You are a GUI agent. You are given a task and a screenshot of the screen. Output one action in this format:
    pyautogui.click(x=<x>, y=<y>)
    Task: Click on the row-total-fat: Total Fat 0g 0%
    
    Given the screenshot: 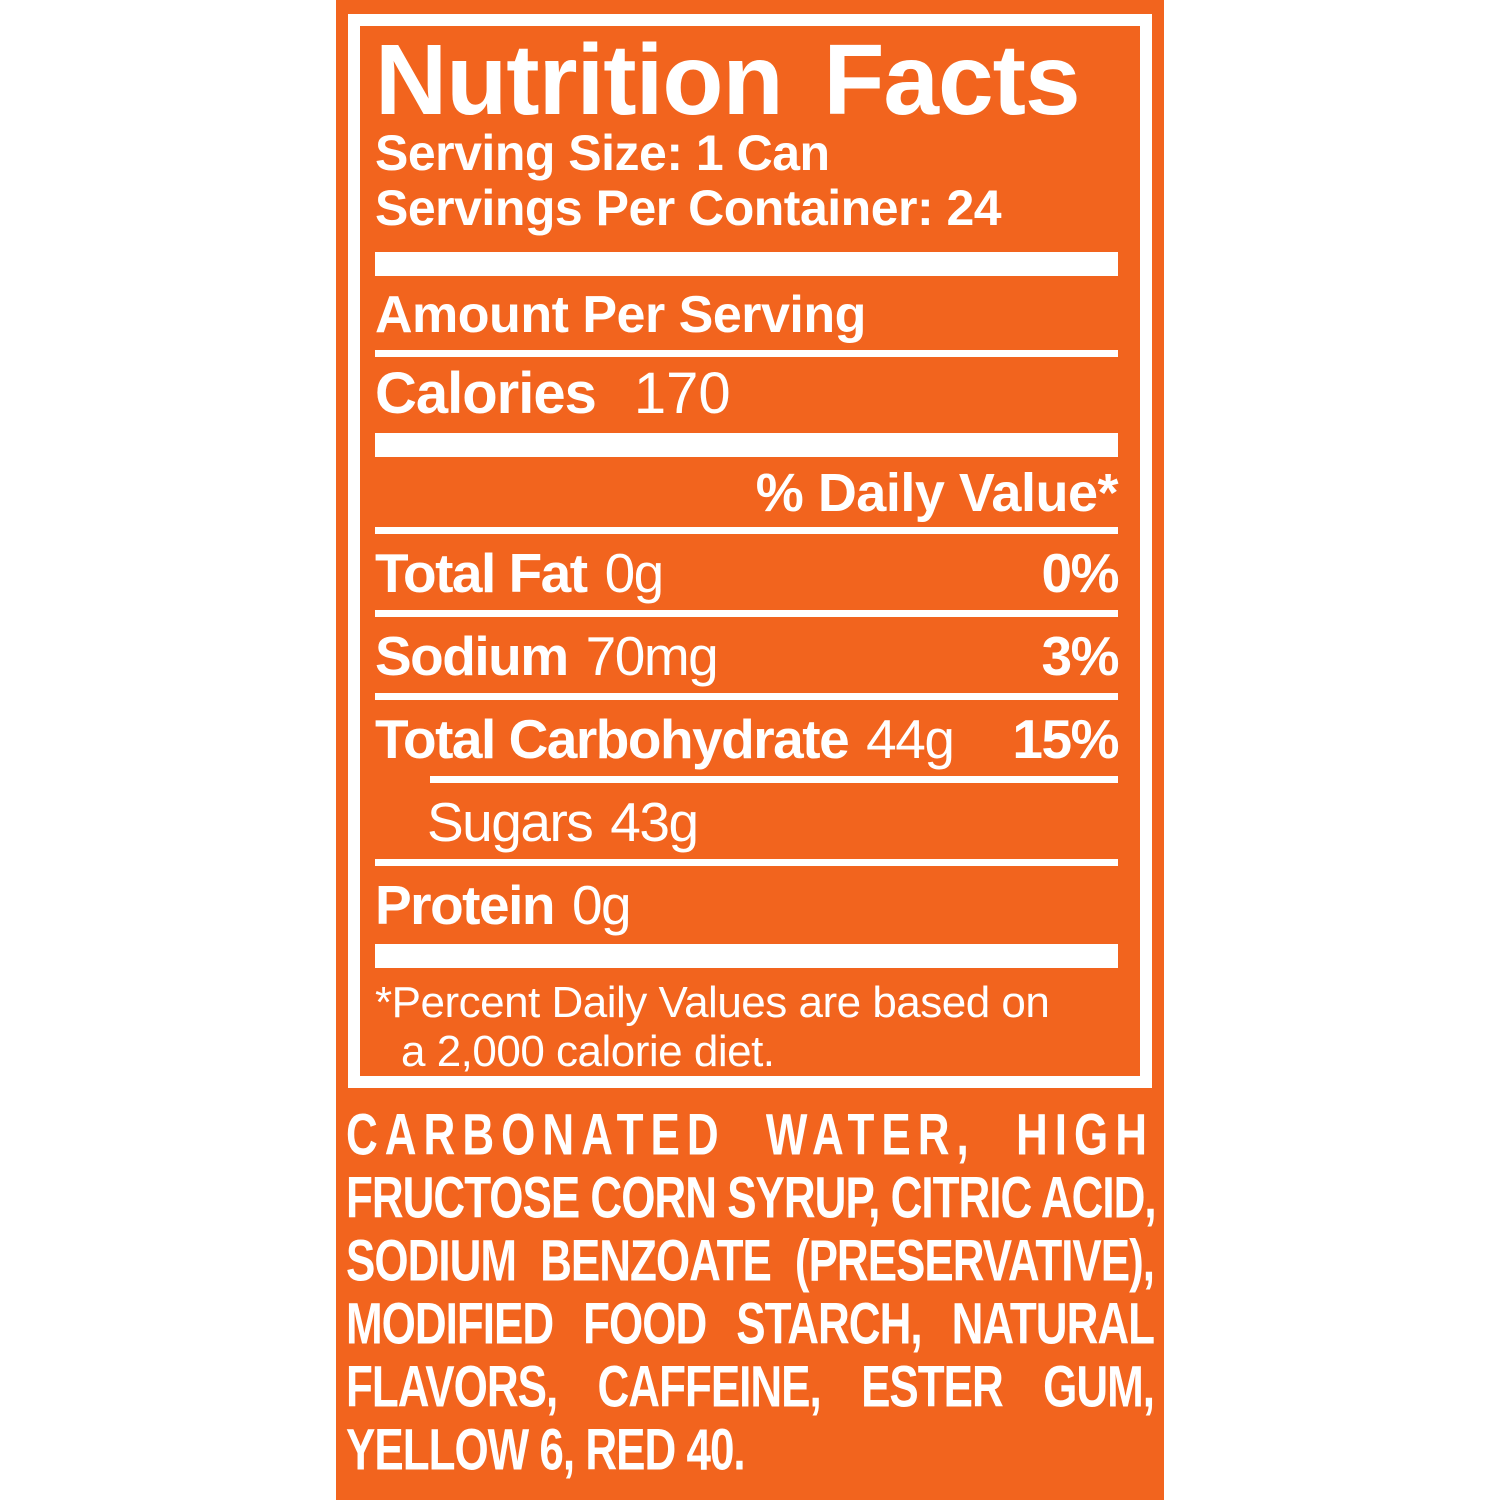 What is the action you would take?
    pyautogui.click(x=747, y=569)
    